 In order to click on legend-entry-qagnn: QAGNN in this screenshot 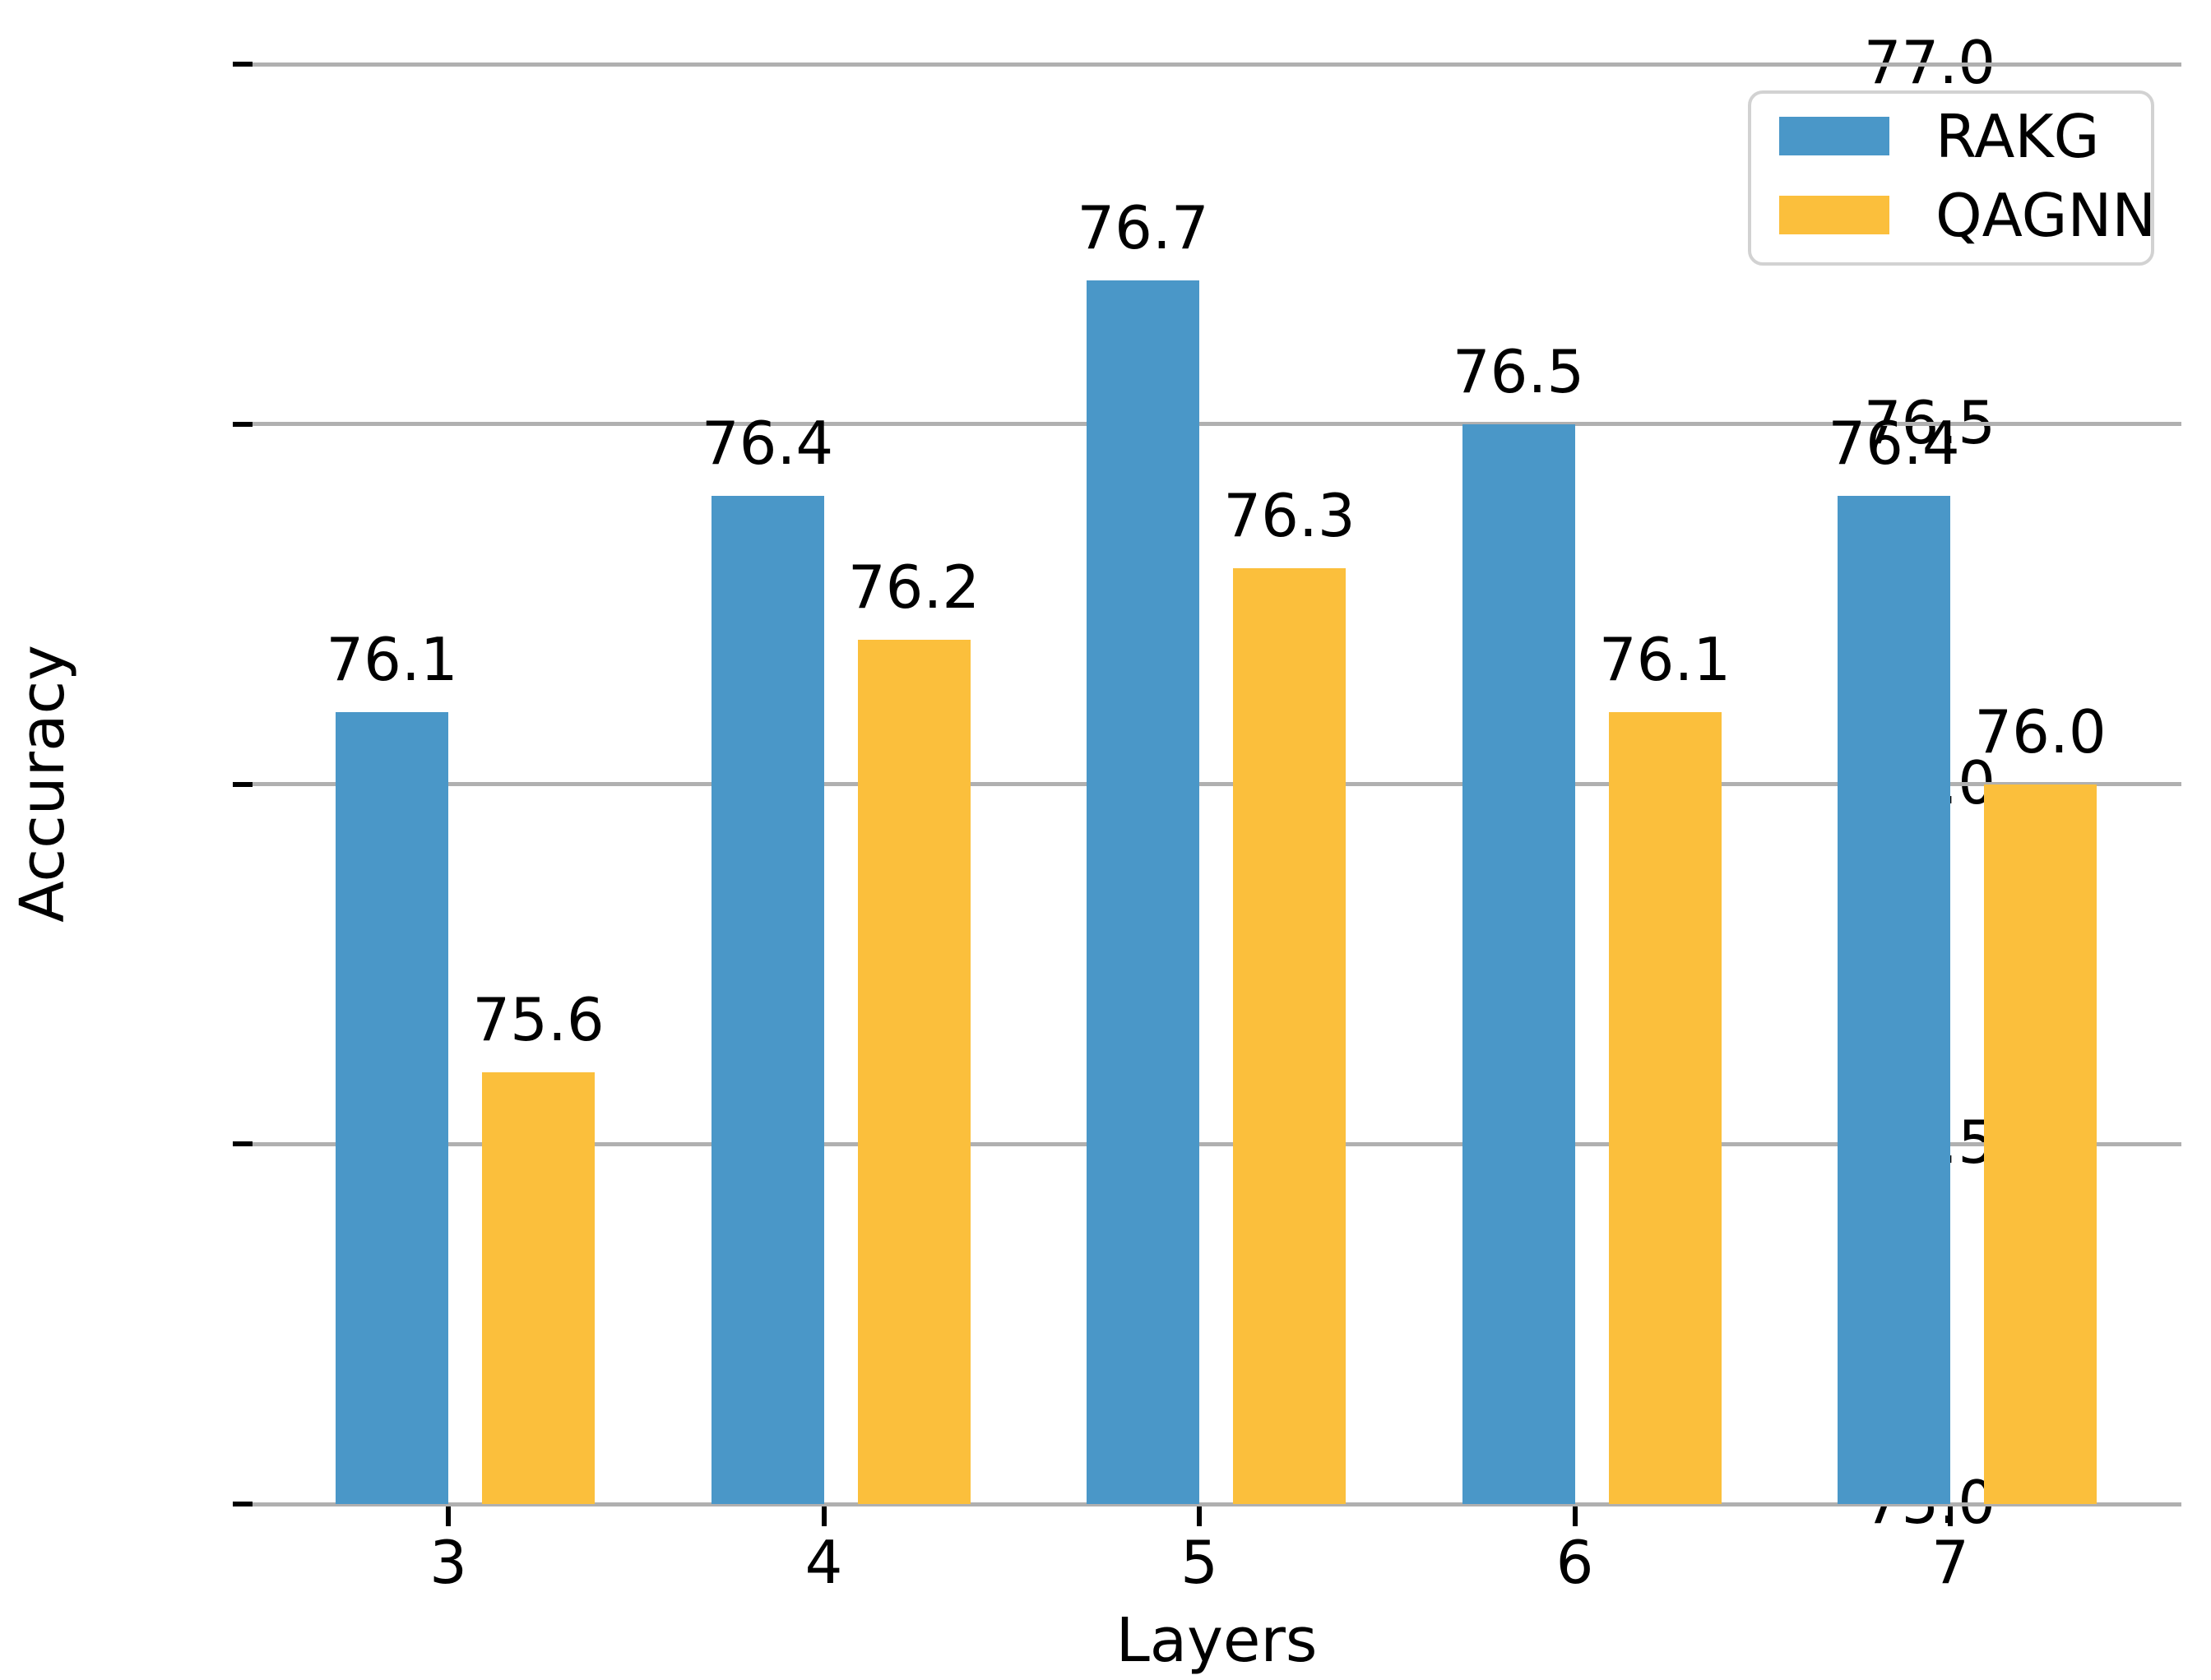, I will do `click(1968, 215)`.